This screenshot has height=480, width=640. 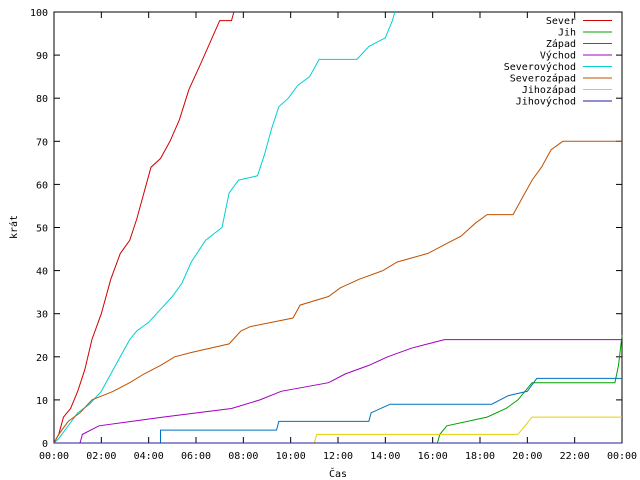 I want to click on legend-label: Severozápad, so click(x=543, y=79).